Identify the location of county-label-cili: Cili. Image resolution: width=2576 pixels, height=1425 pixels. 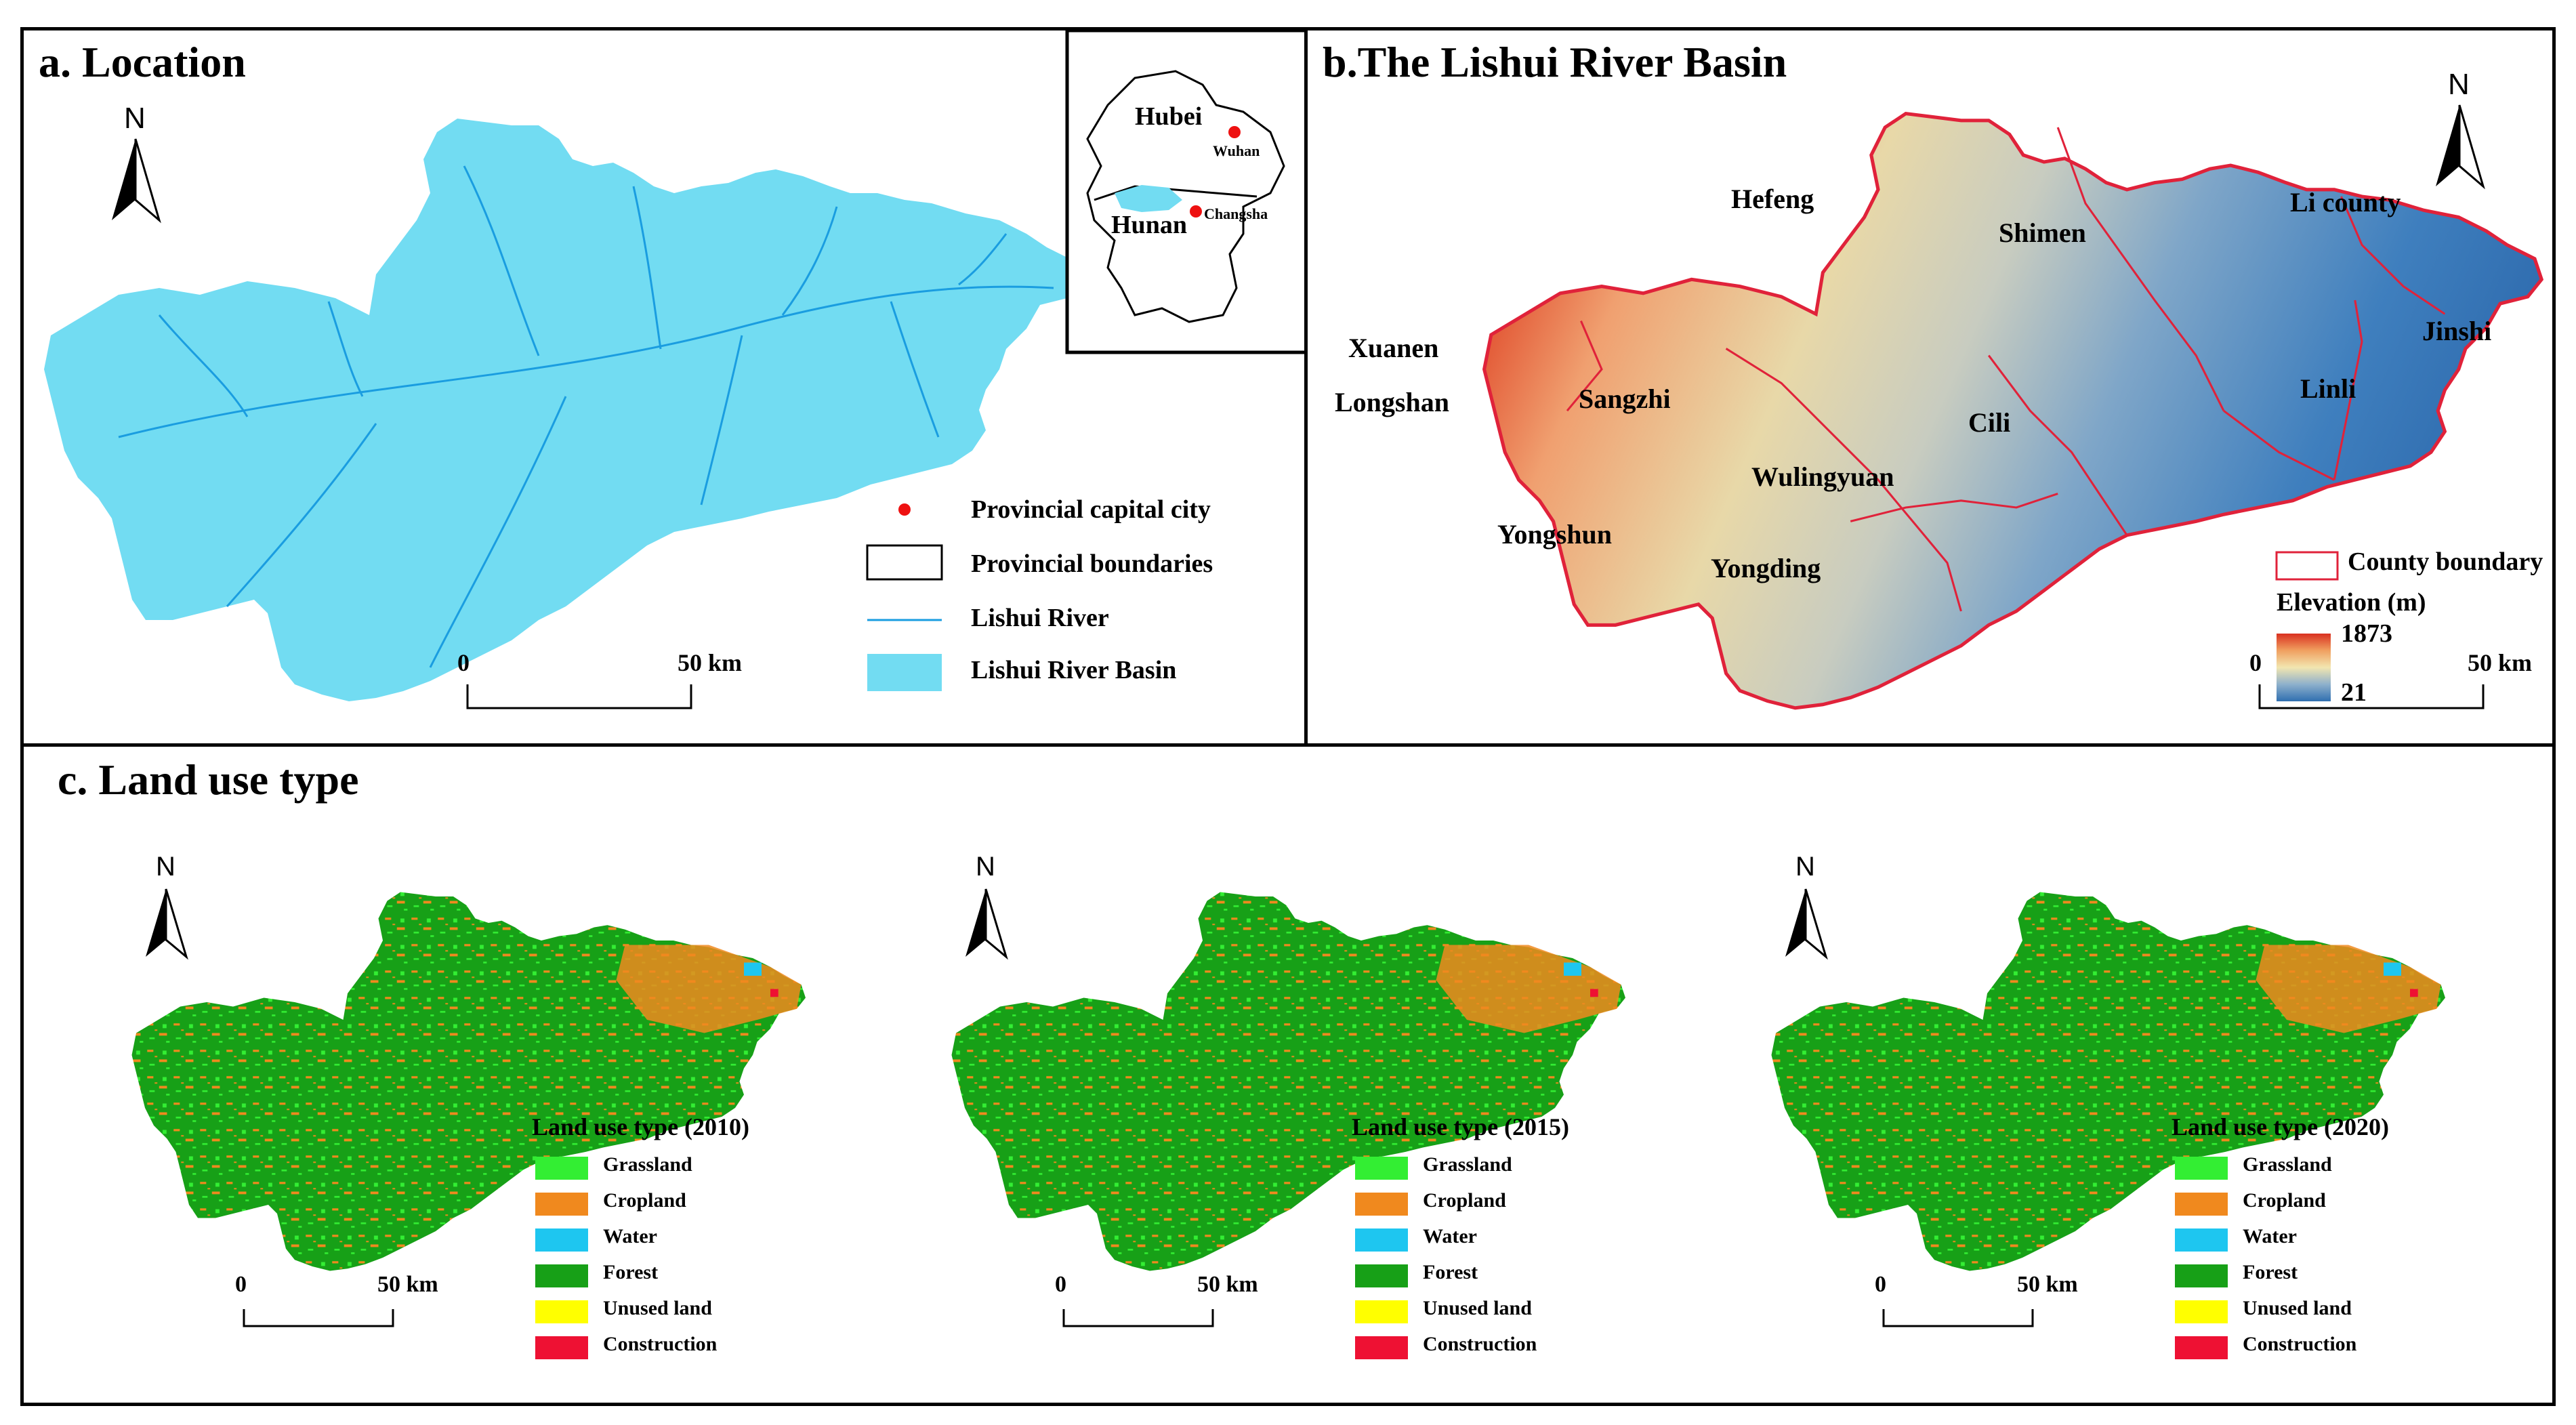
(1989, 422).